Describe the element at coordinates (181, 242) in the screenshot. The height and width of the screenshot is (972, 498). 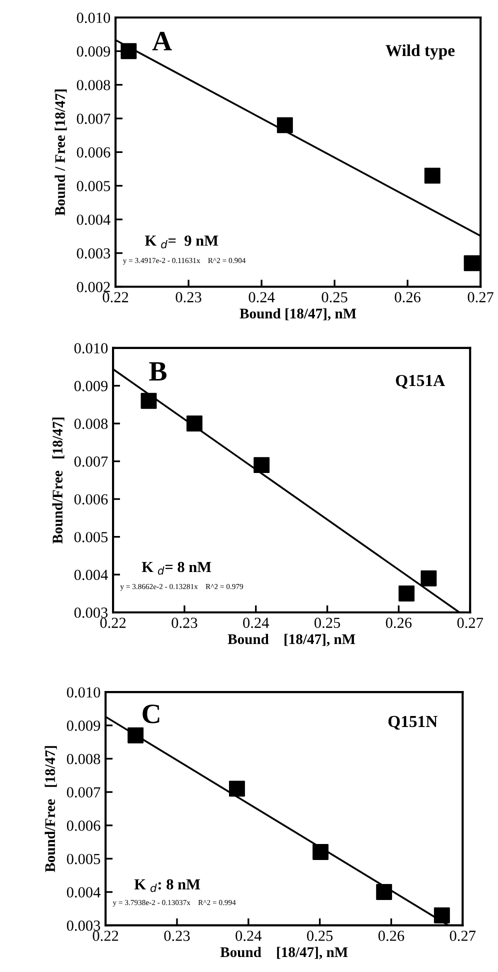
I see `annotation: K $_{d}$= 9 nM` at that location.